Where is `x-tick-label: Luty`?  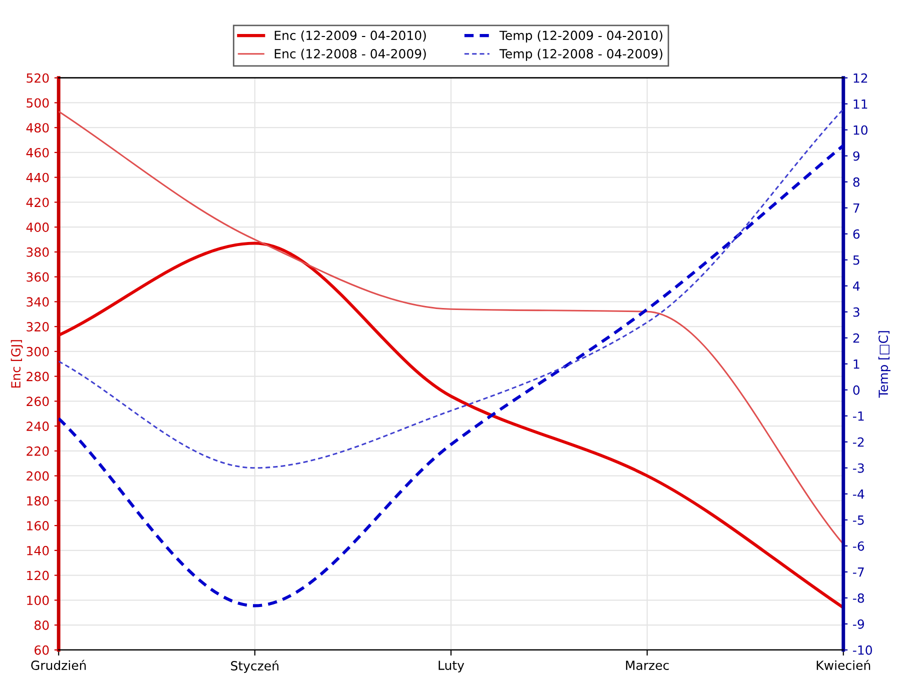 x-tick-label: Luty is located at coordinates (451, 666).